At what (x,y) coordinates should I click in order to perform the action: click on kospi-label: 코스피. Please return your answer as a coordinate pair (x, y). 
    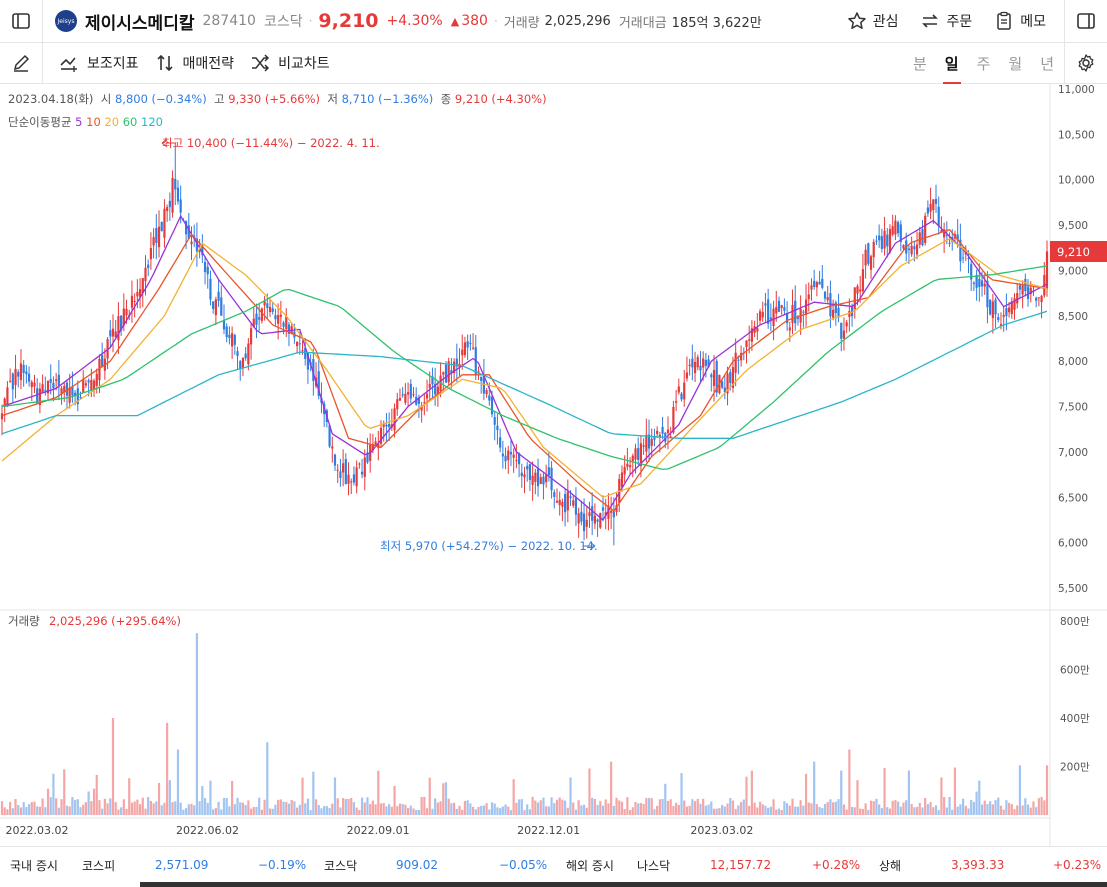
    Looking at the image, I should click on (99, 865).